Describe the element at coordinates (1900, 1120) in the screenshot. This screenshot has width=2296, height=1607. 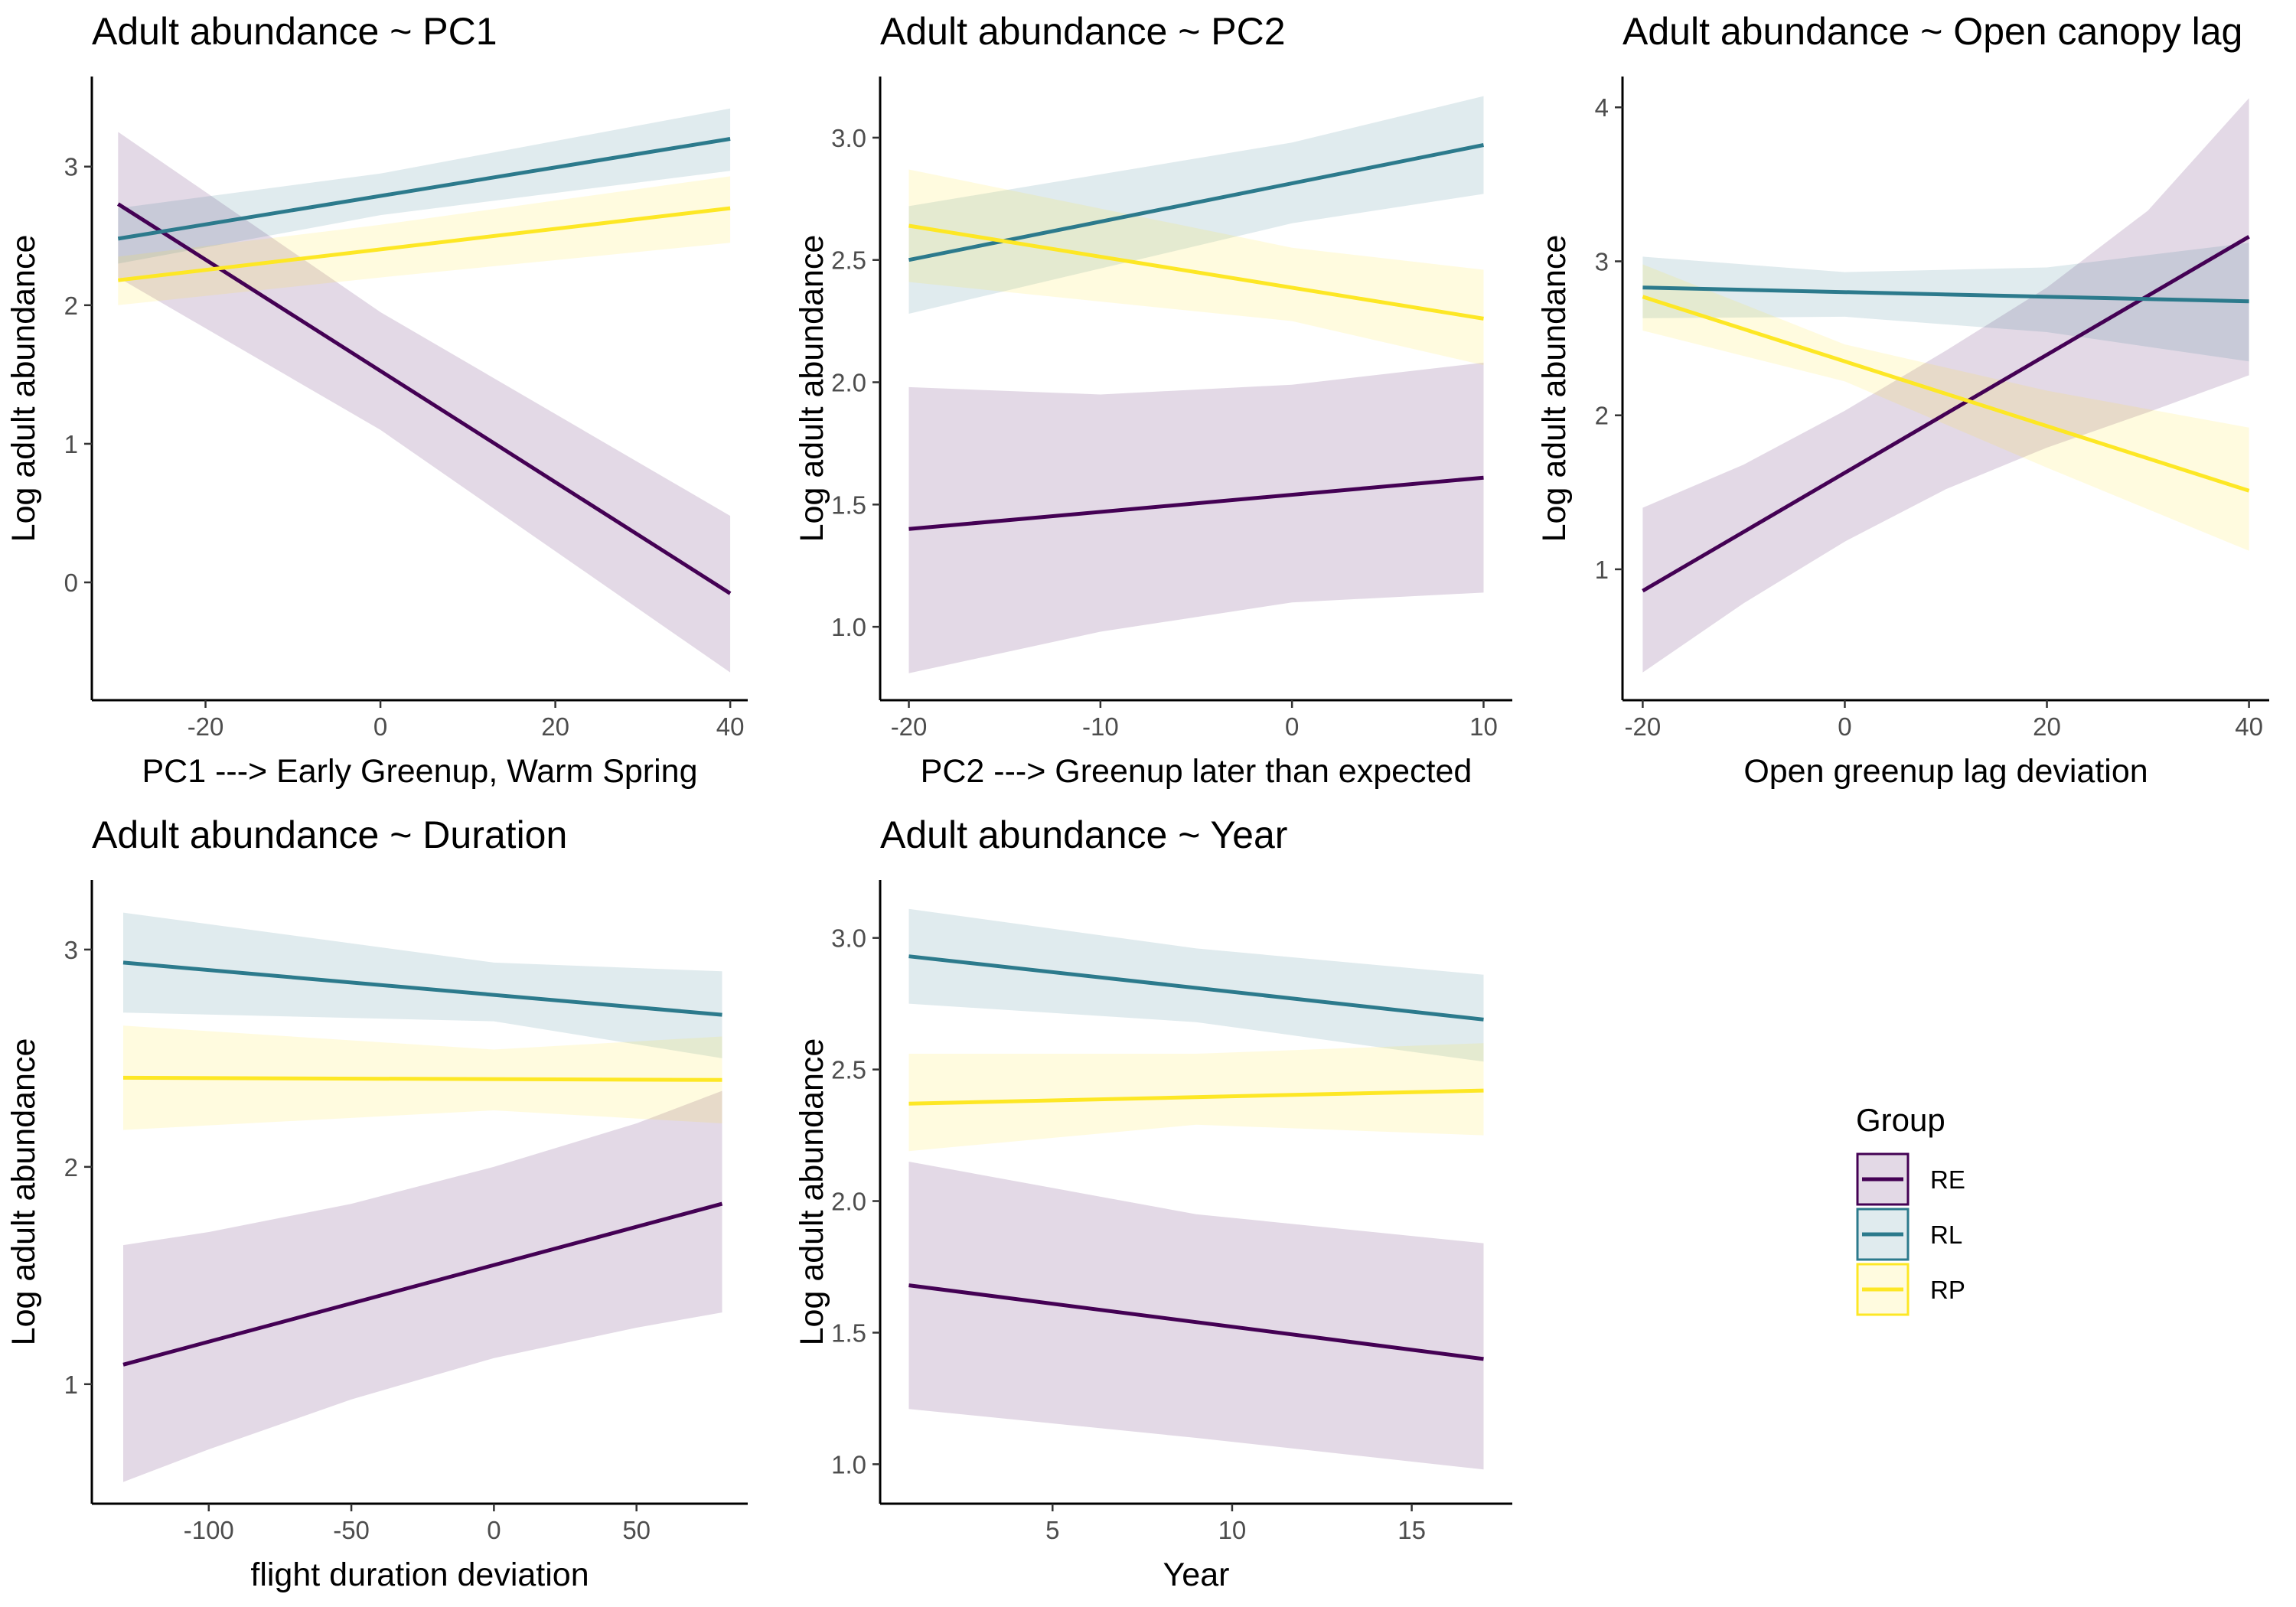
I see `legend-title: Group` at that location.